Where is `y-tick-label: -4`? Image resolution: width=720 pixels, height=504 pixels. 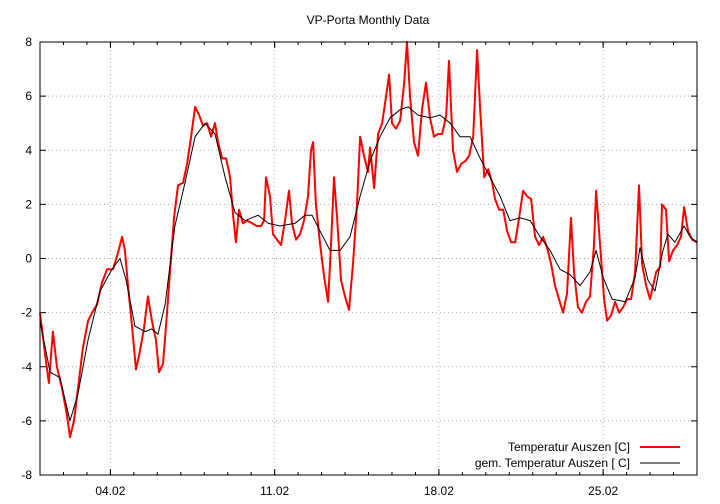 y-tick-label: -4 is located at coordinates (26, 367).